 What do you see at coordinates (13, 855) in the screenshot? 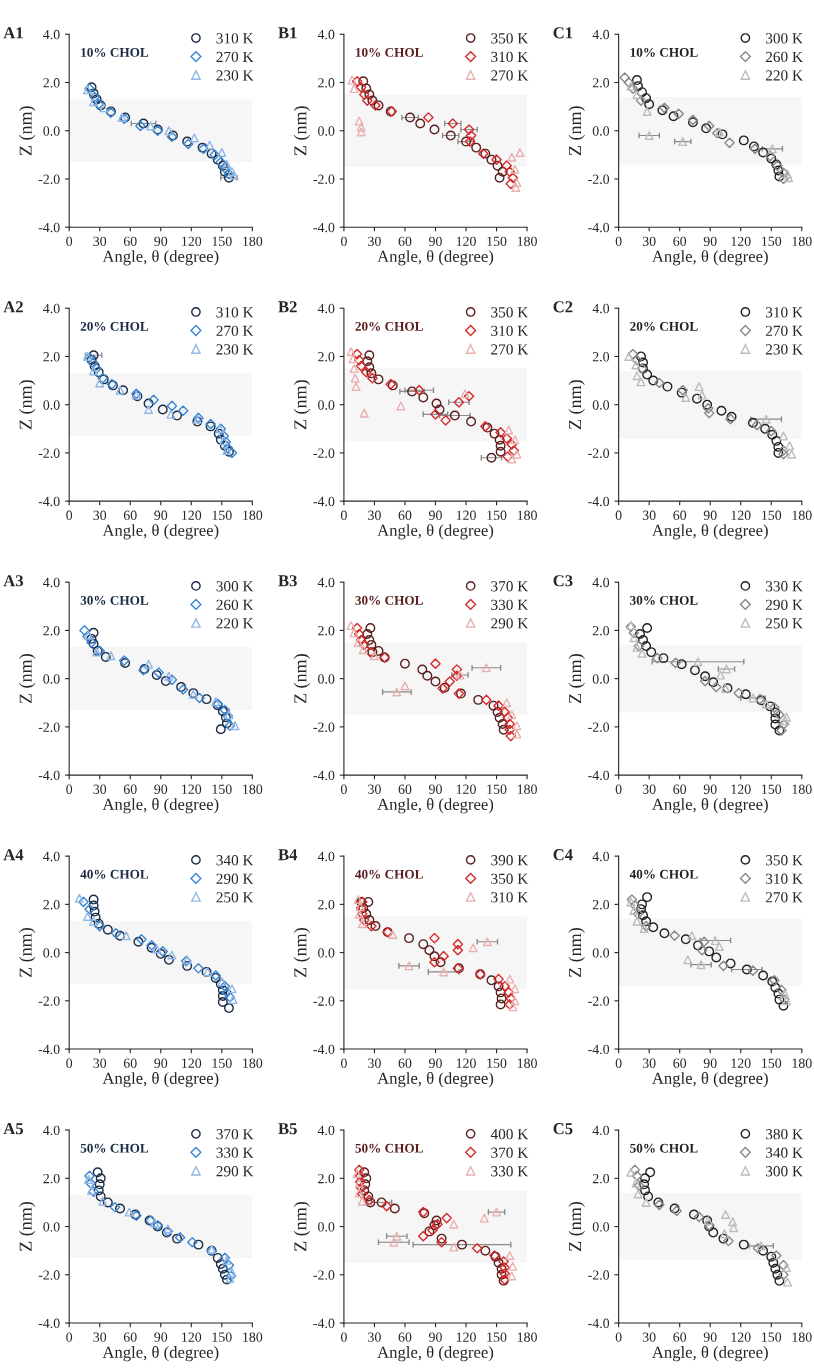
I see `chart-title: A4` at bounding box center [13, 855].